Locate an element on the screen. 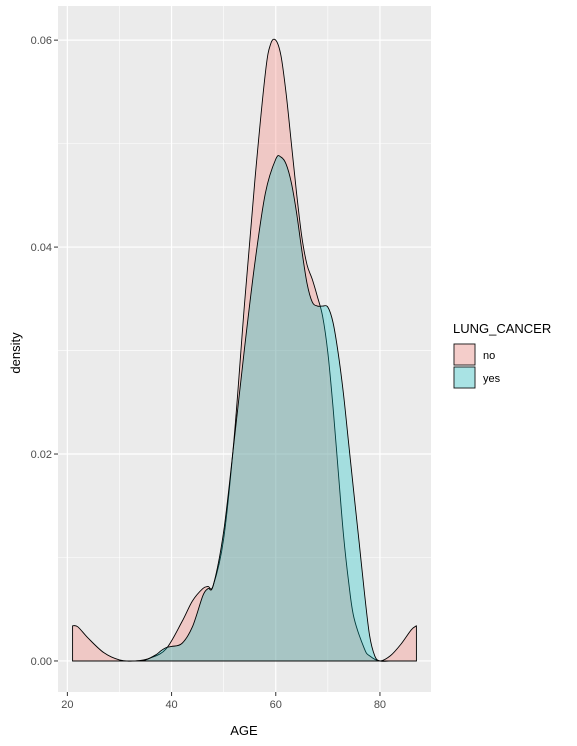 This screenshot has width=577, height=746. legend-item-yes: yes is located at coordinates (477, 377).